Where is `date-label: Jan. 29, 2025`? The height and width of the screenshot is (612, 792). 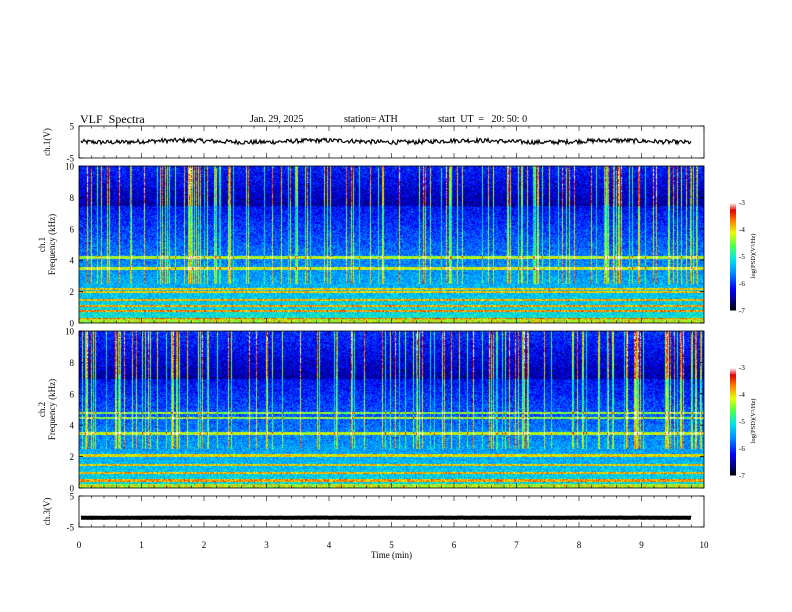
date-label: Jan. 29, 2025 is located at coordinates (277, 119).